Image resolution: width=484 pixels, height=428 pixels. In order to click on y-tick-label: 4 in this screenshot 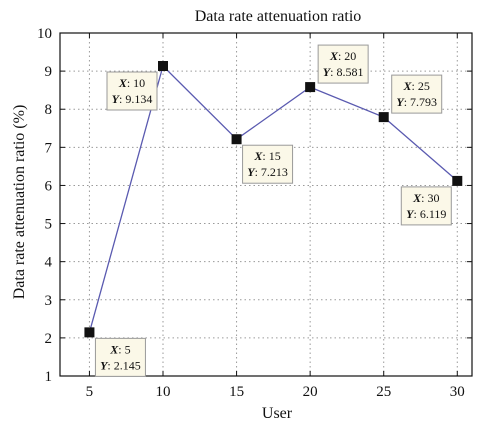, I will do `click(49, 263)`.